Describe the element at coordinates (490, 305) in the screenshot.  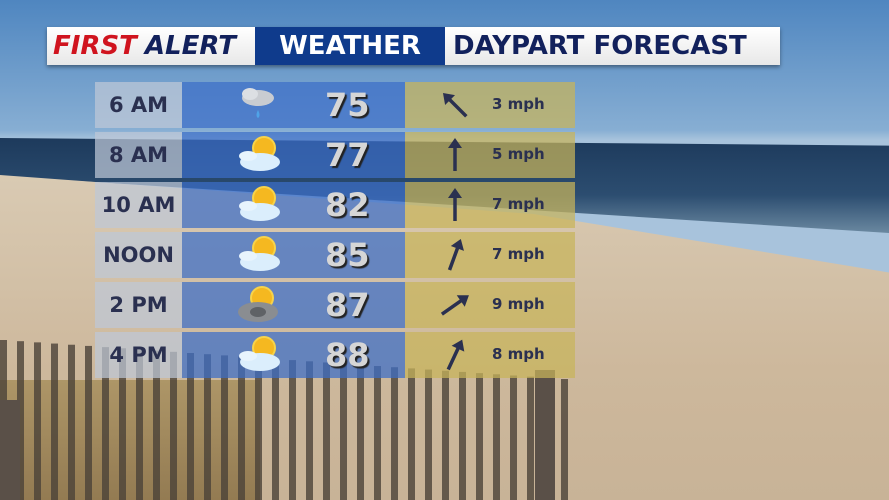
I see `wind-cell: 9 mph` at that location.